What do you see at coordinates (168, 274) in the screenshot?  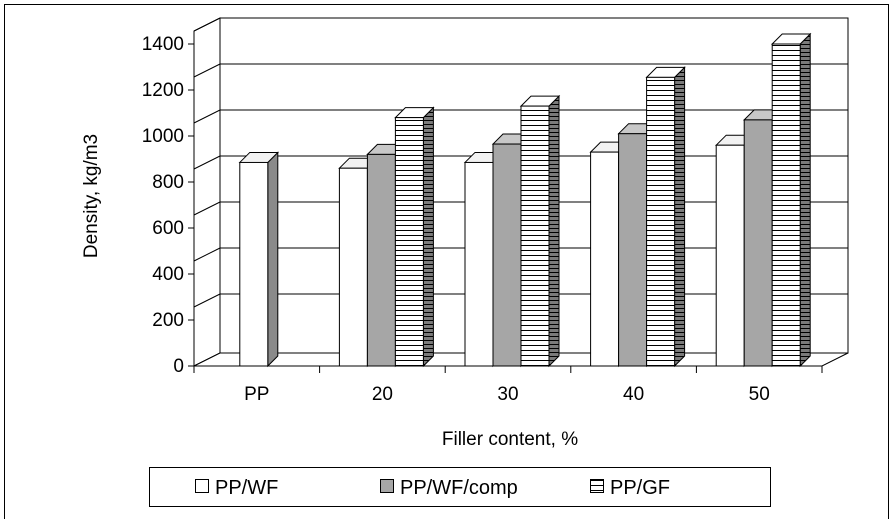 I see `y-tick-label: 400` at bounding box center [168, 274].